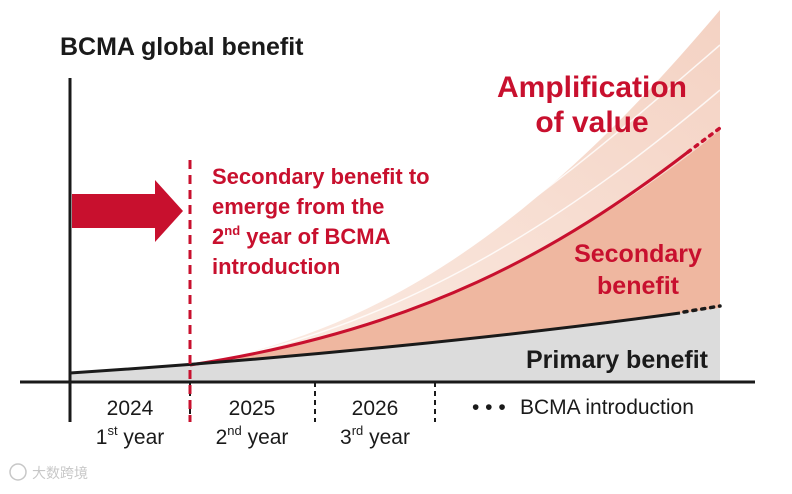 The height and width of the screenshot is (494, 792). I want to click on watermark-logo-icon, so click(18, 472).